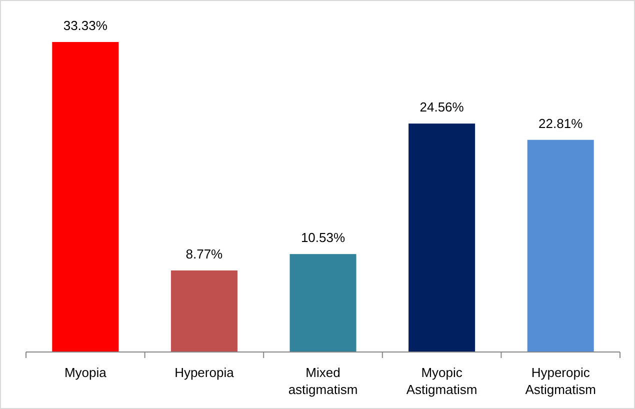  Describe the element at coordinates (205, 254) in the screenshot. I see `data-label: 8.77%` at that location.